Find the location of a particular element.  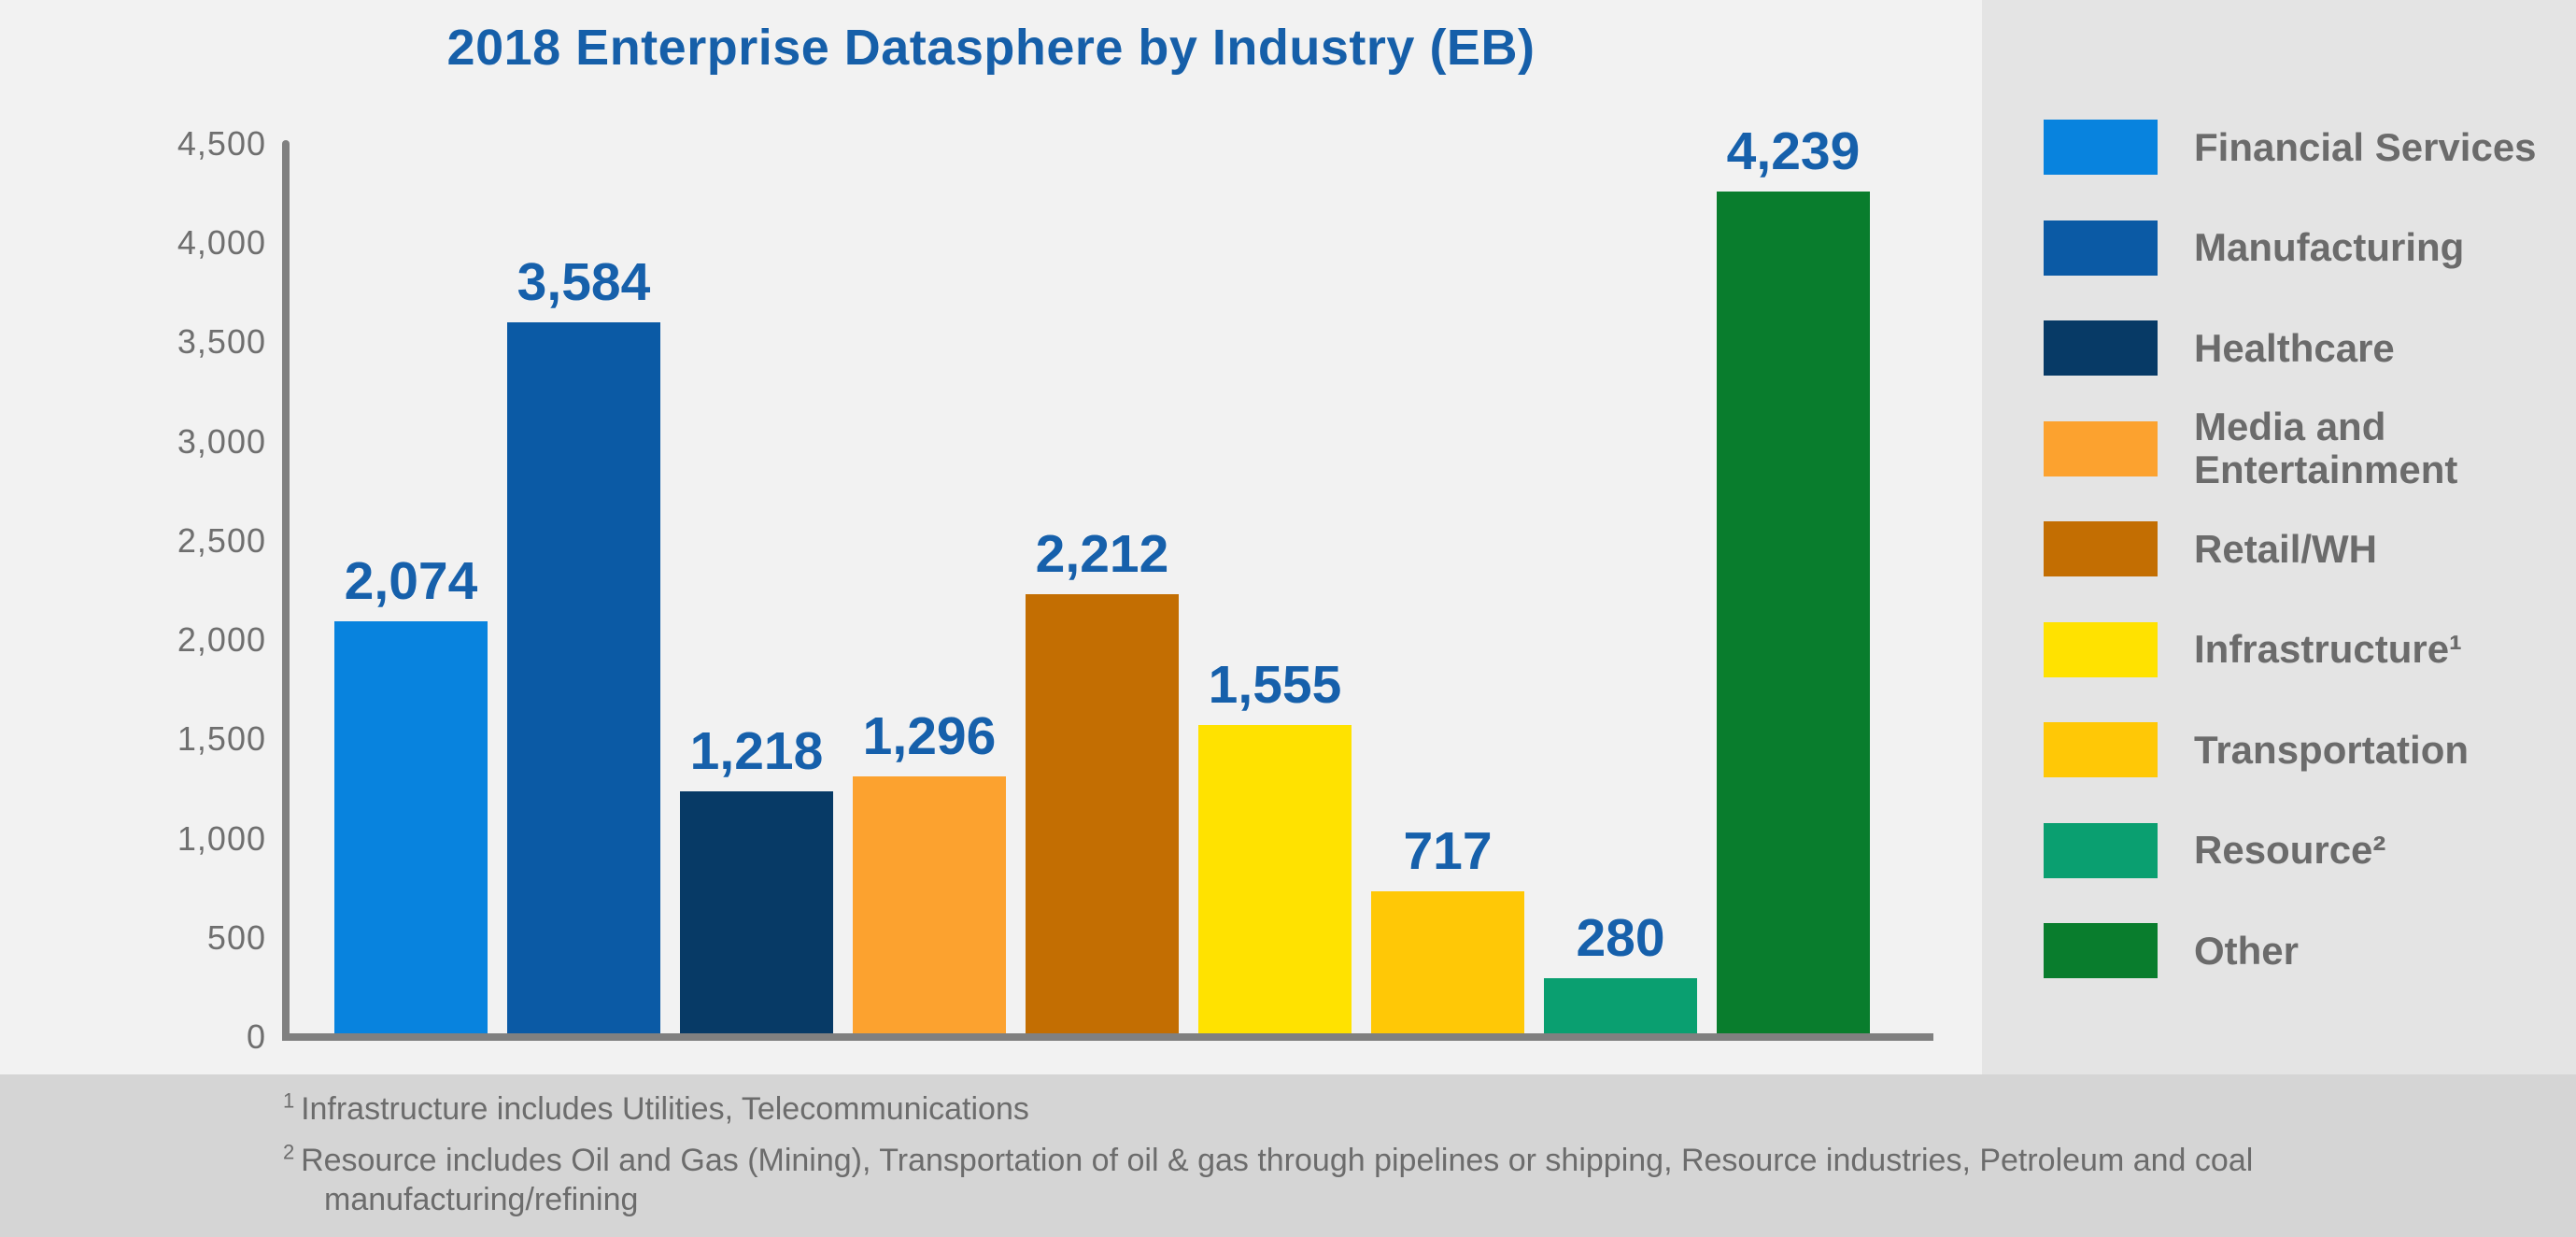

legend-label: Infrastructure¹ is located at coordinates (2328, 649).